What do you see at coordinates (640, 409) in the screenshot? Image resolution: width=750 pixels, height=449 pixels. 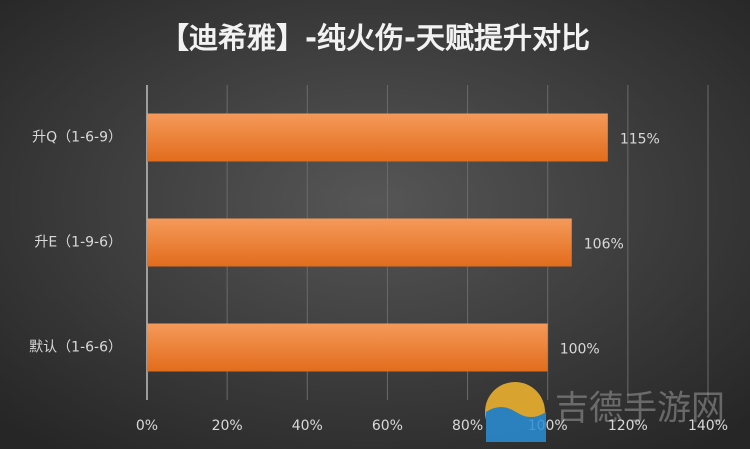 I see `watermark: 吉德手游网` at bounding box center [640, 409].